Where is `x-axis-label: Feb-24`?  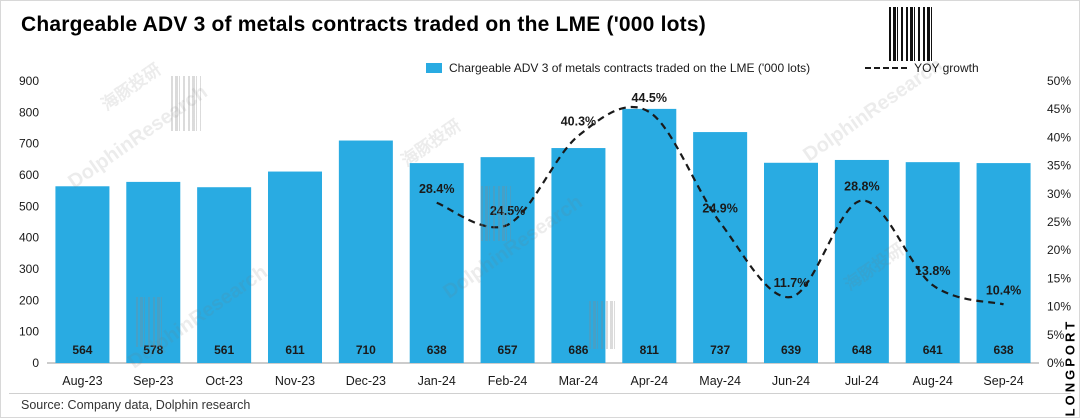
x-axis-label: Feb-24 is located at coordinates (508, 381).